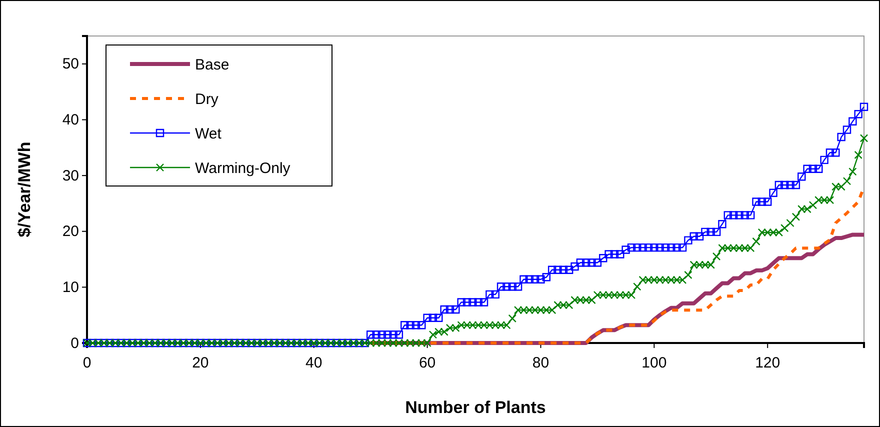 Image resolution: width=880 pixels, height=427 pixels. What do you see at coordinates (70, 64) in the screenshot?
I see `y-tick-label: 50` at bounding box center [70, 64].